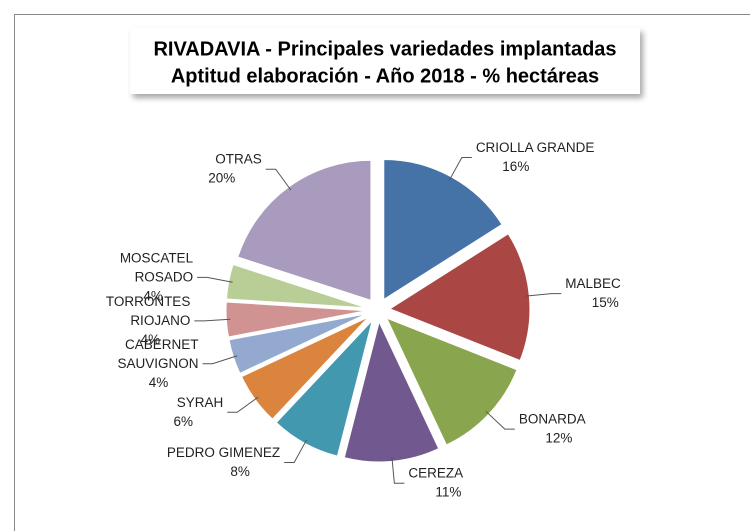  What do you see at coordinates (162, 343) in the screenshot?
I see `category-line: CABERNET` at bounding box center [162, 343].